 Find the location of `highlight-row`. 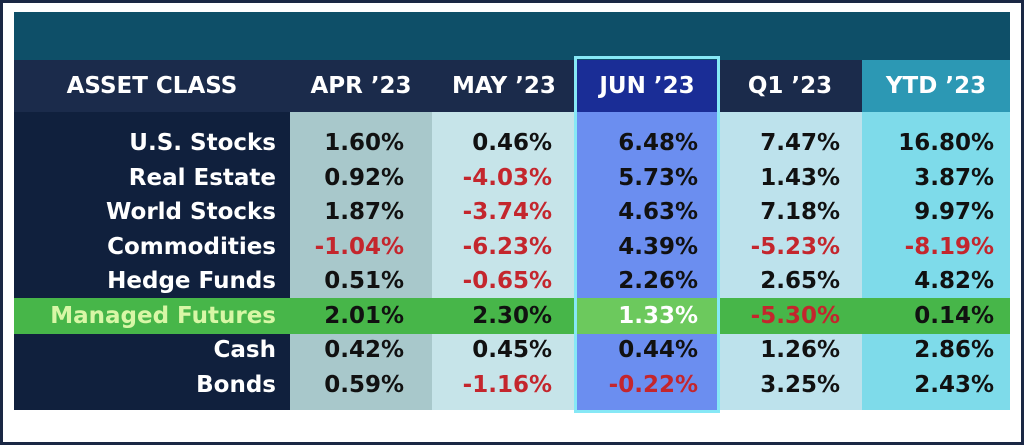

highlight-row is located at coordinates (512, 315).